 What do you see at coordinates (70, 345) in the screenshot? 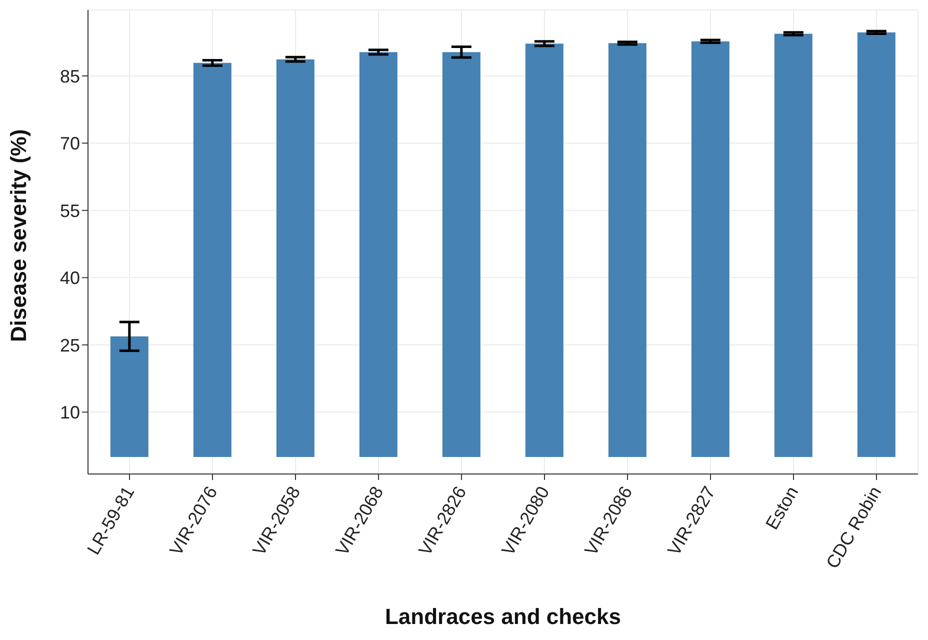
I see `y-tick-label: 25` at bounding box center [70, 345].